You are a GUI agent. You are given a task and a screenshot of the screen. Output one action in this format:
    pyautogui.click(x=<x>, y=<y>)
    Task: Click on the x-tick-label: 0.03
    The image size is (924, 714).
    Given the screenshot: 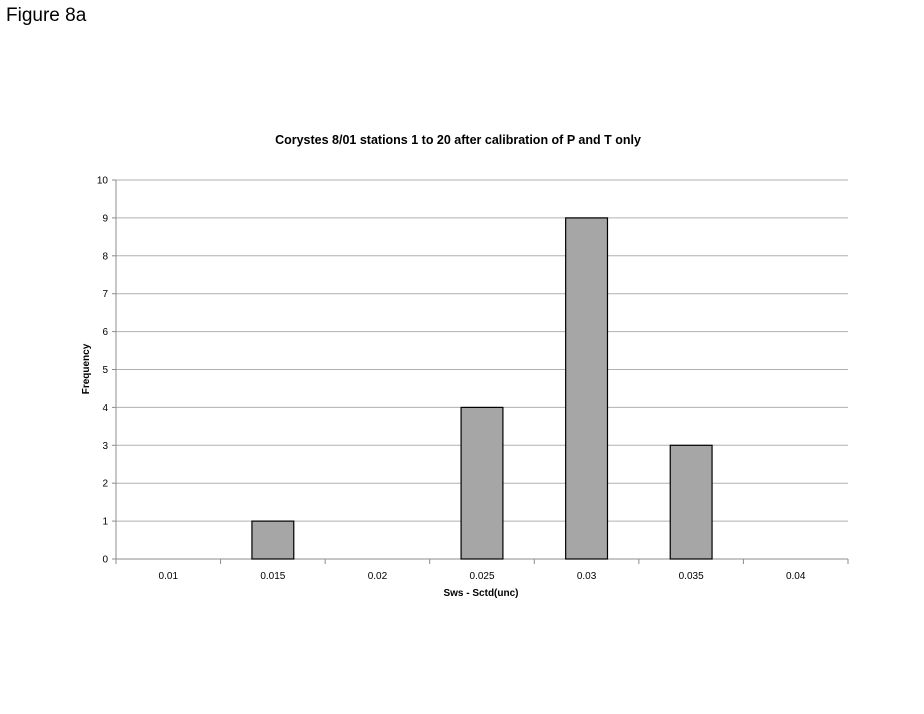 What is the action you would take?
    pyautogui.click(x=587, y=576)
    